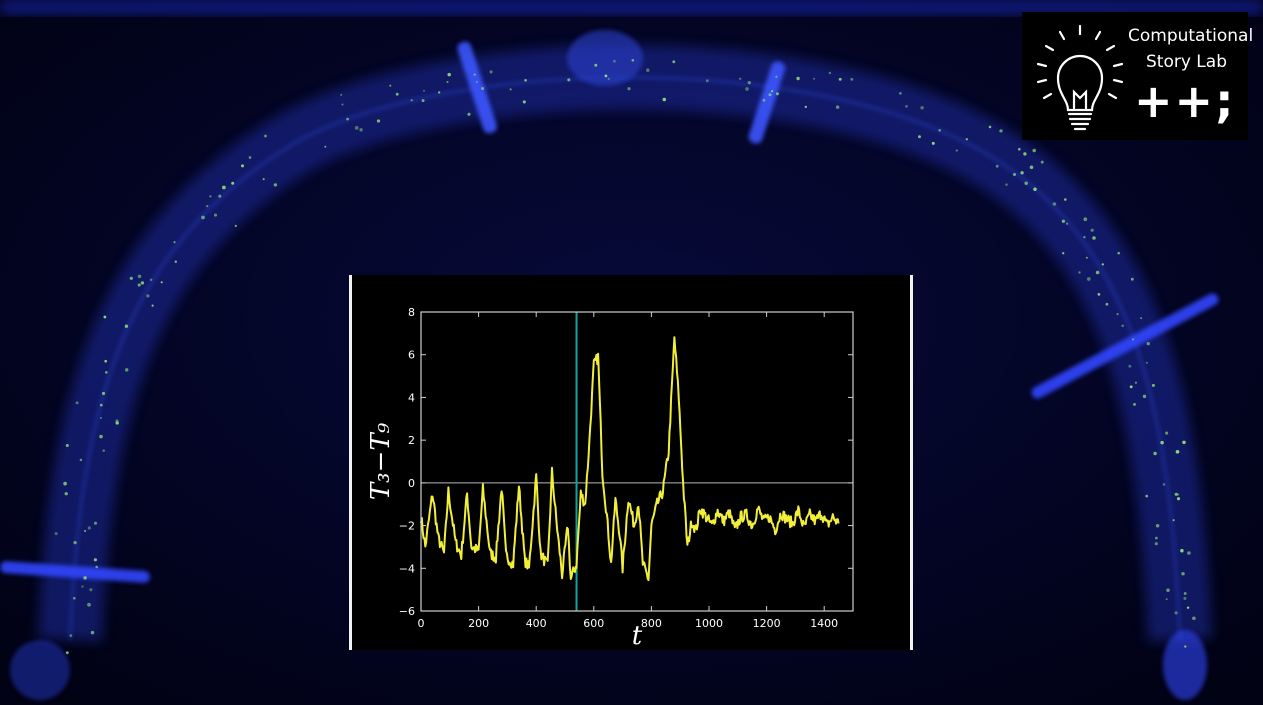 Image resolution: width=1263 pixels, height=705 pixels. What do you see at coordinates (407, 568) in the screenshot?
I see `y-tick-label: −4` at bounding box center [407, 568].